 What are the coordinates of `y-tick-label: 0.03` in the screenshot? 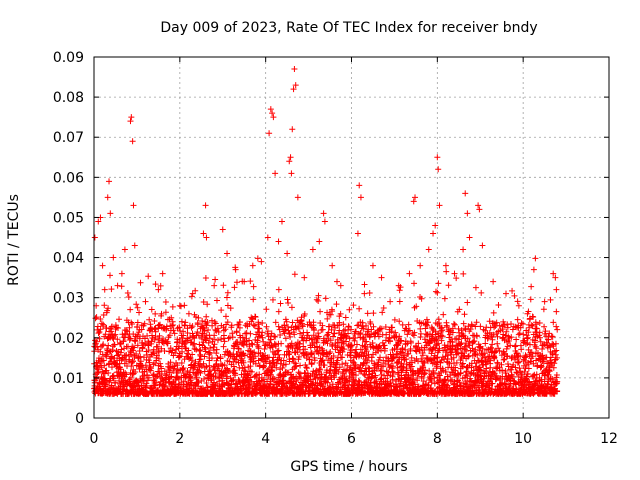 It's located at (68, 299).